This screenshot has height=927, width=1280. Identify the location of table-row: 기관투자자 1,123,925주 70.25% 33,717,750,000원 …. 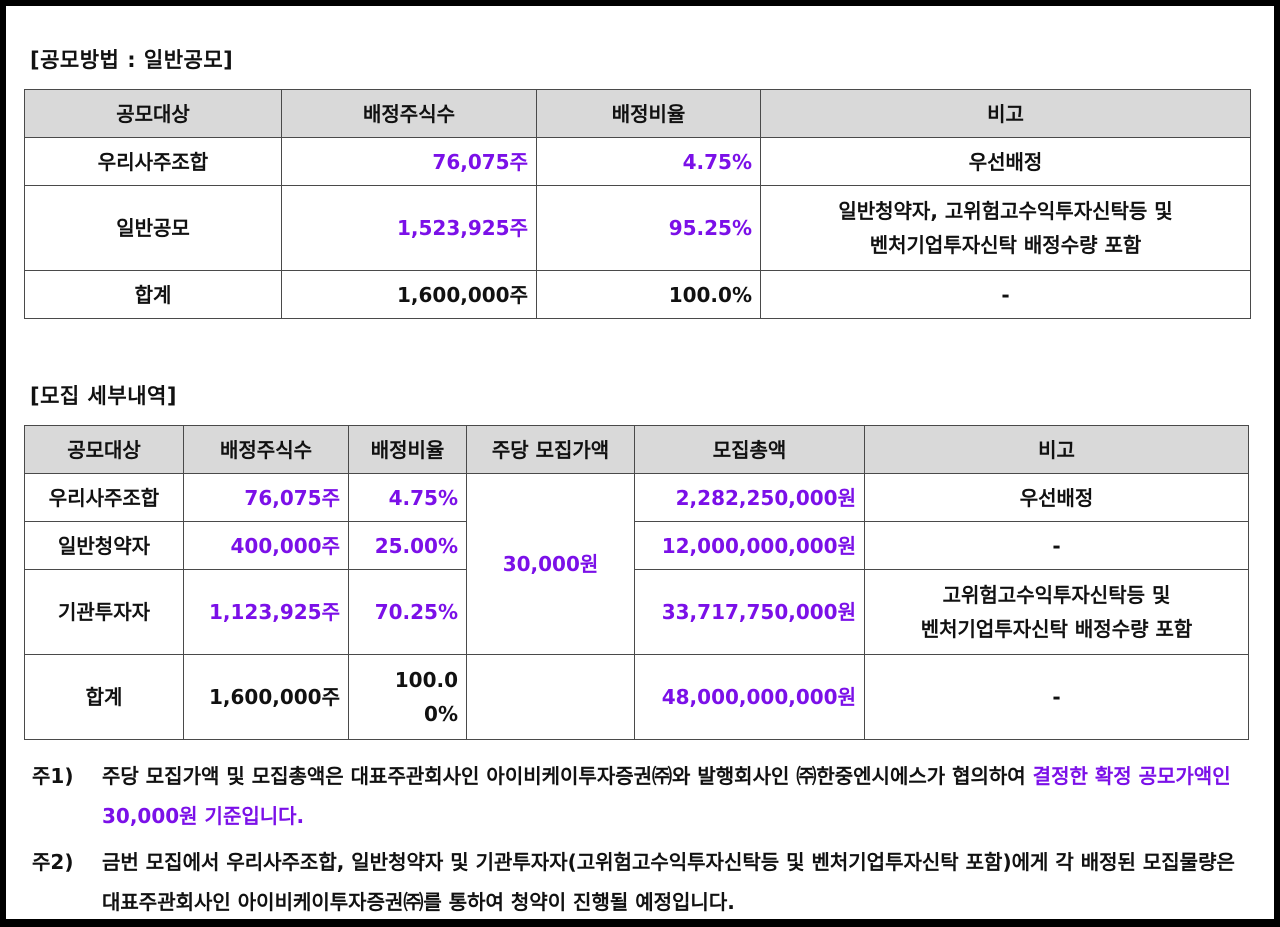
(636, 612).